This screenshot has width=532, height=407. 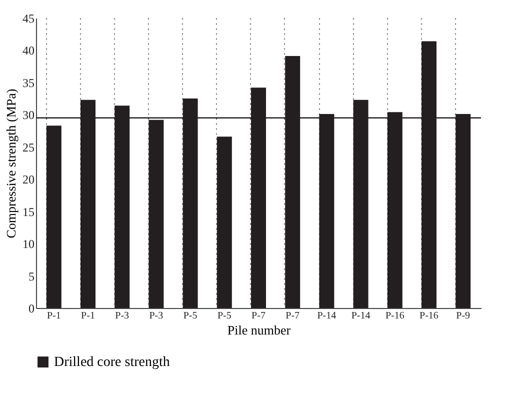 I want to click on y-tick-label: 45, so click(x=28, y=19).